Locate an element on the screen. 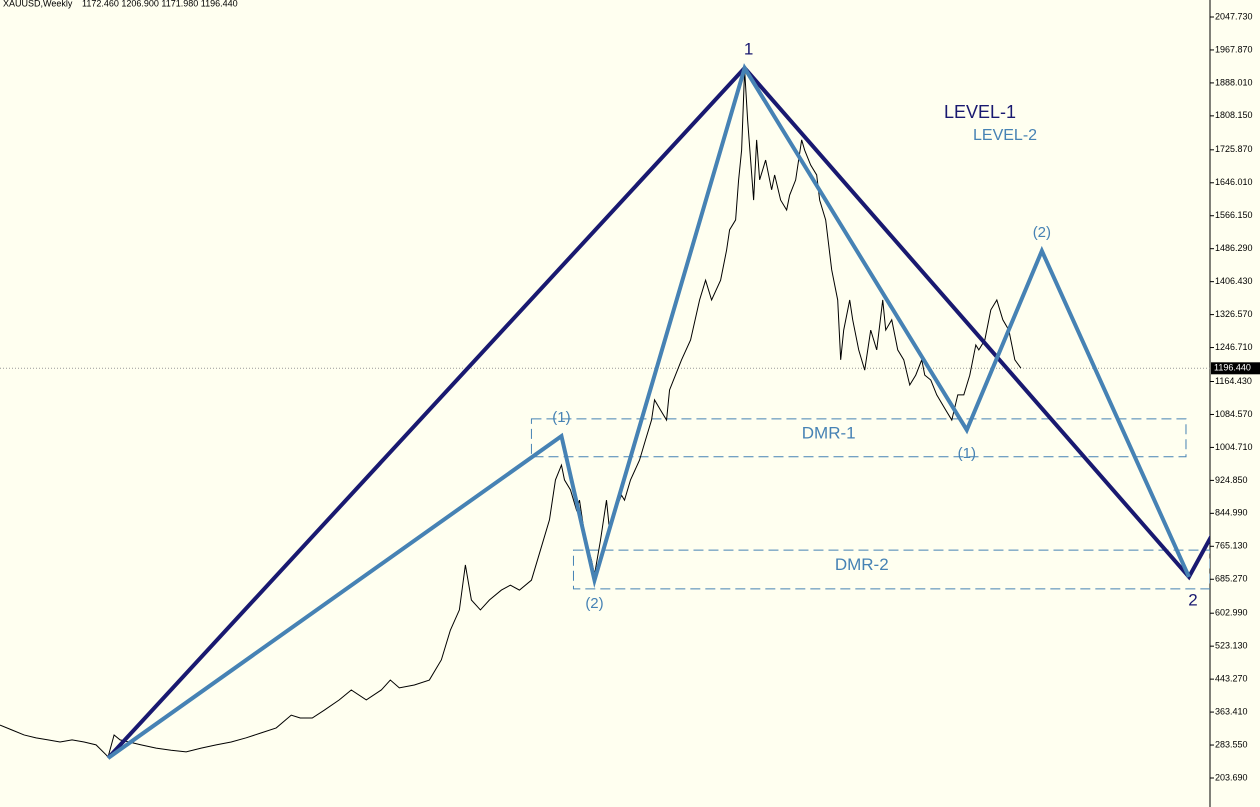 This screenshot has width=1260, height=807. wave-label: 2 is located at coordinates (1192, 599).